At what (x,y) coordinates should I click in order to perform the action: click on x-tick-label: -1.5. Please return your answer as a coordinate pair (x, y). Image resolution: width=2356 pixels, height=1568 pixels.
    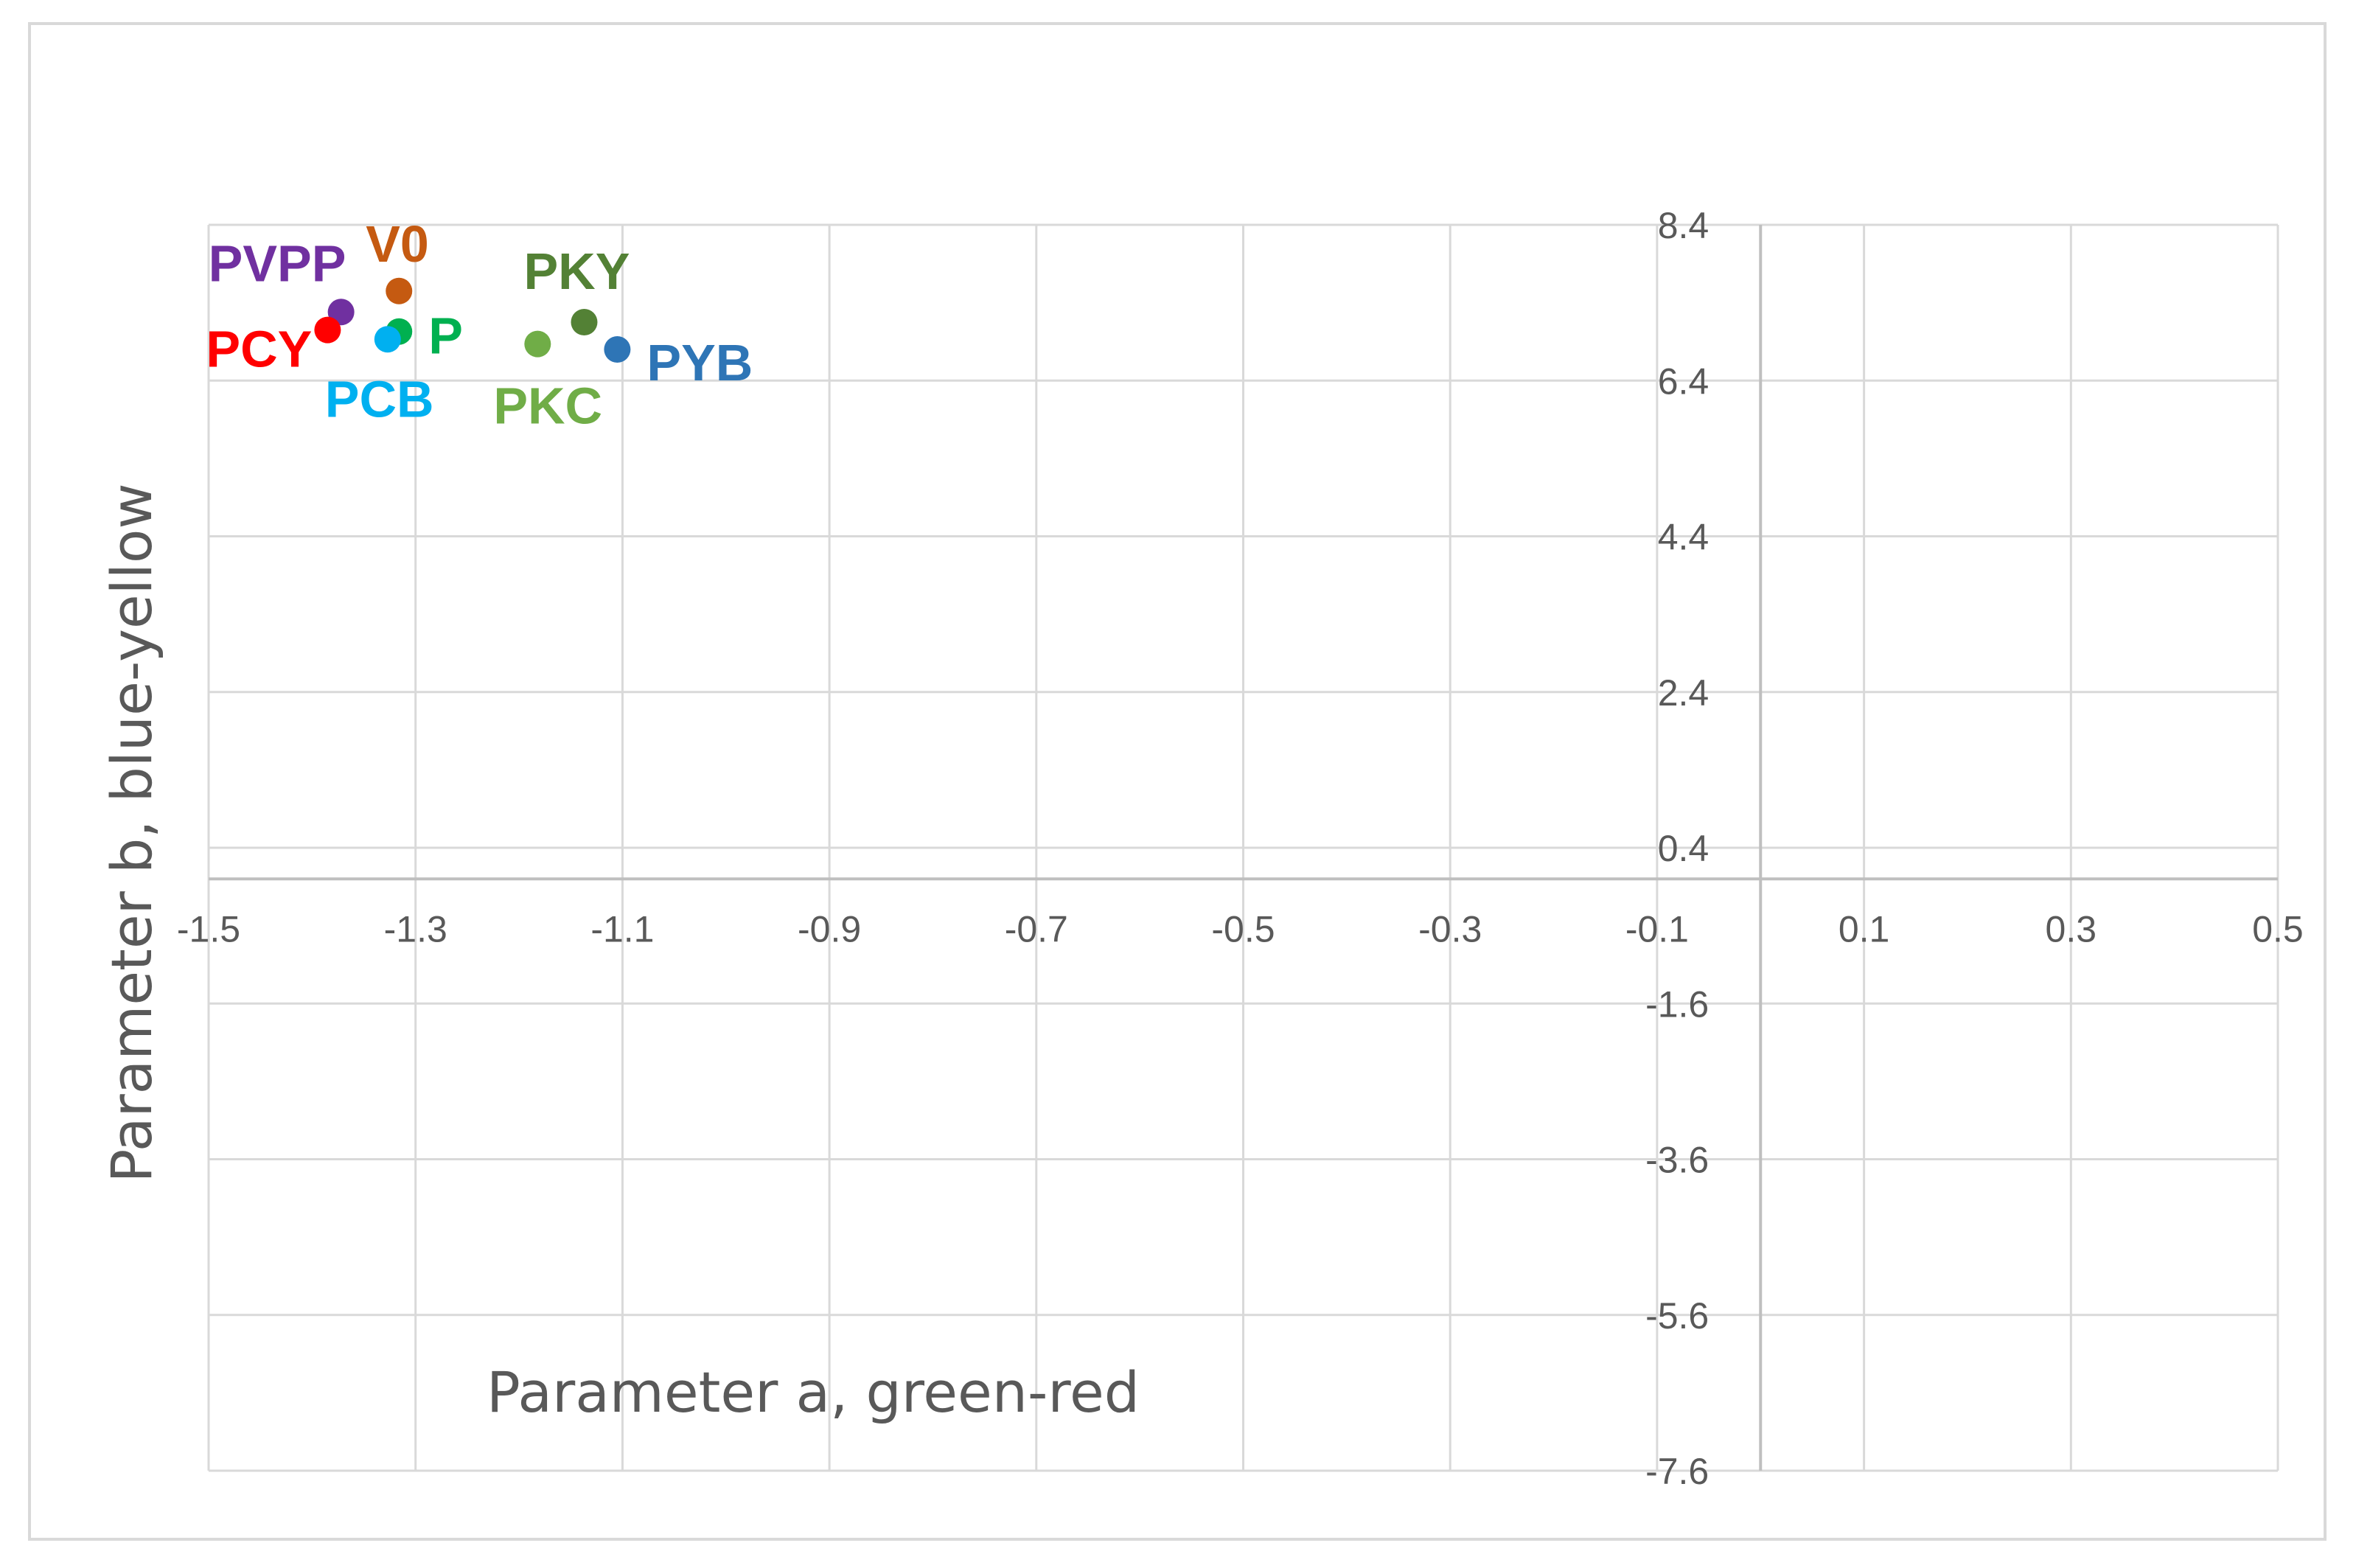
    Looking at the image, I should click on (208, 928).